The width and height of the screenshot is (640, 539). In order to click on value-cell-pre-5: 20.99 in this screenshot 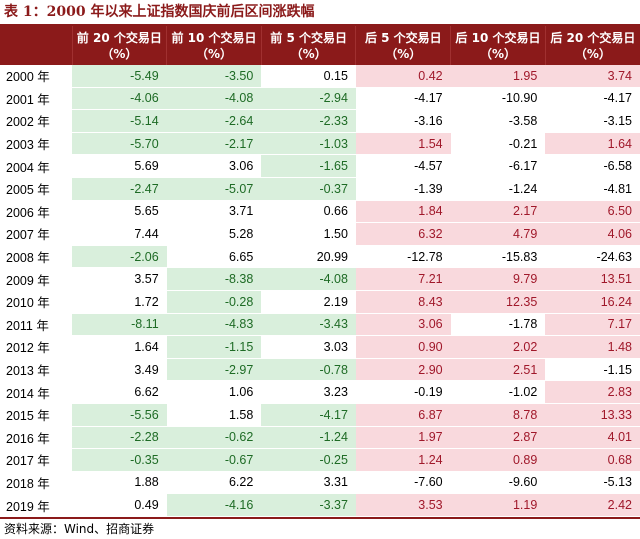, I will do `click(308, 257)`.